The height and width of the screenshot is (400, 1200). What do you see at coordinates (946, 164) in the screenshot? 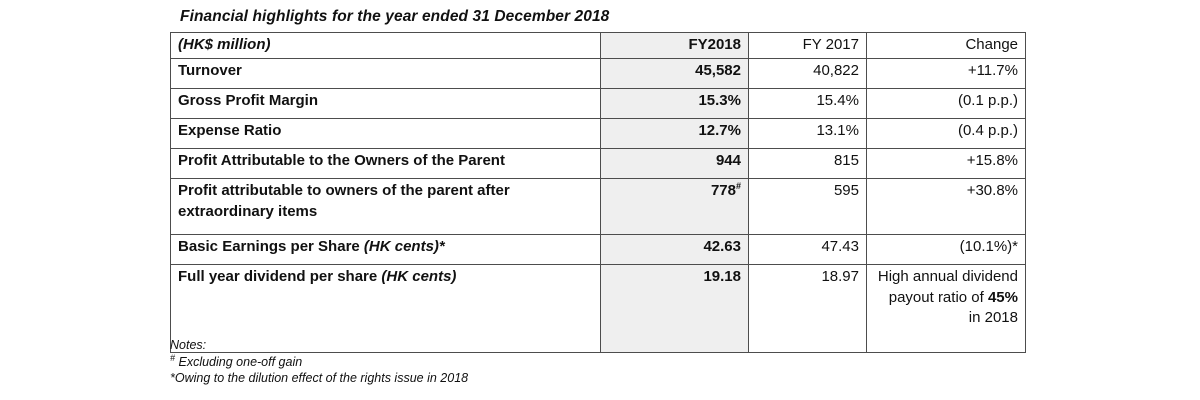
I see `change-cell: +15.8%` at bounding box center [946, 164].